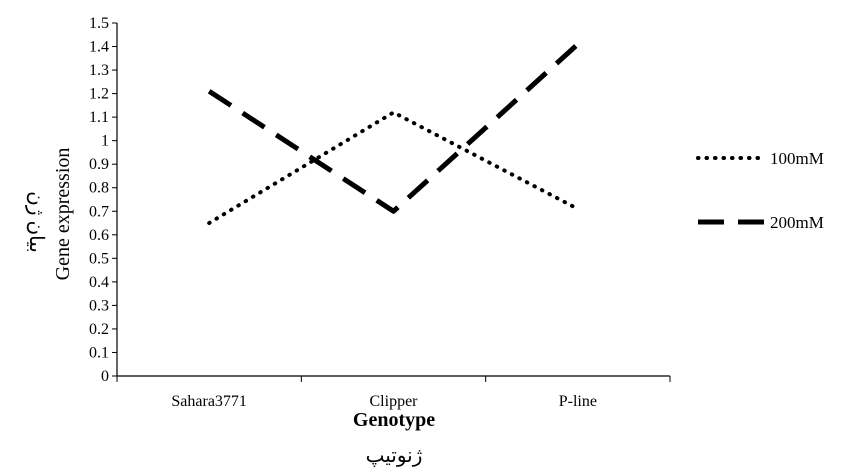 The height and width of the screenshot is (468, 852). I want to click on legend: 100mM 200mM, so click(760, 190).